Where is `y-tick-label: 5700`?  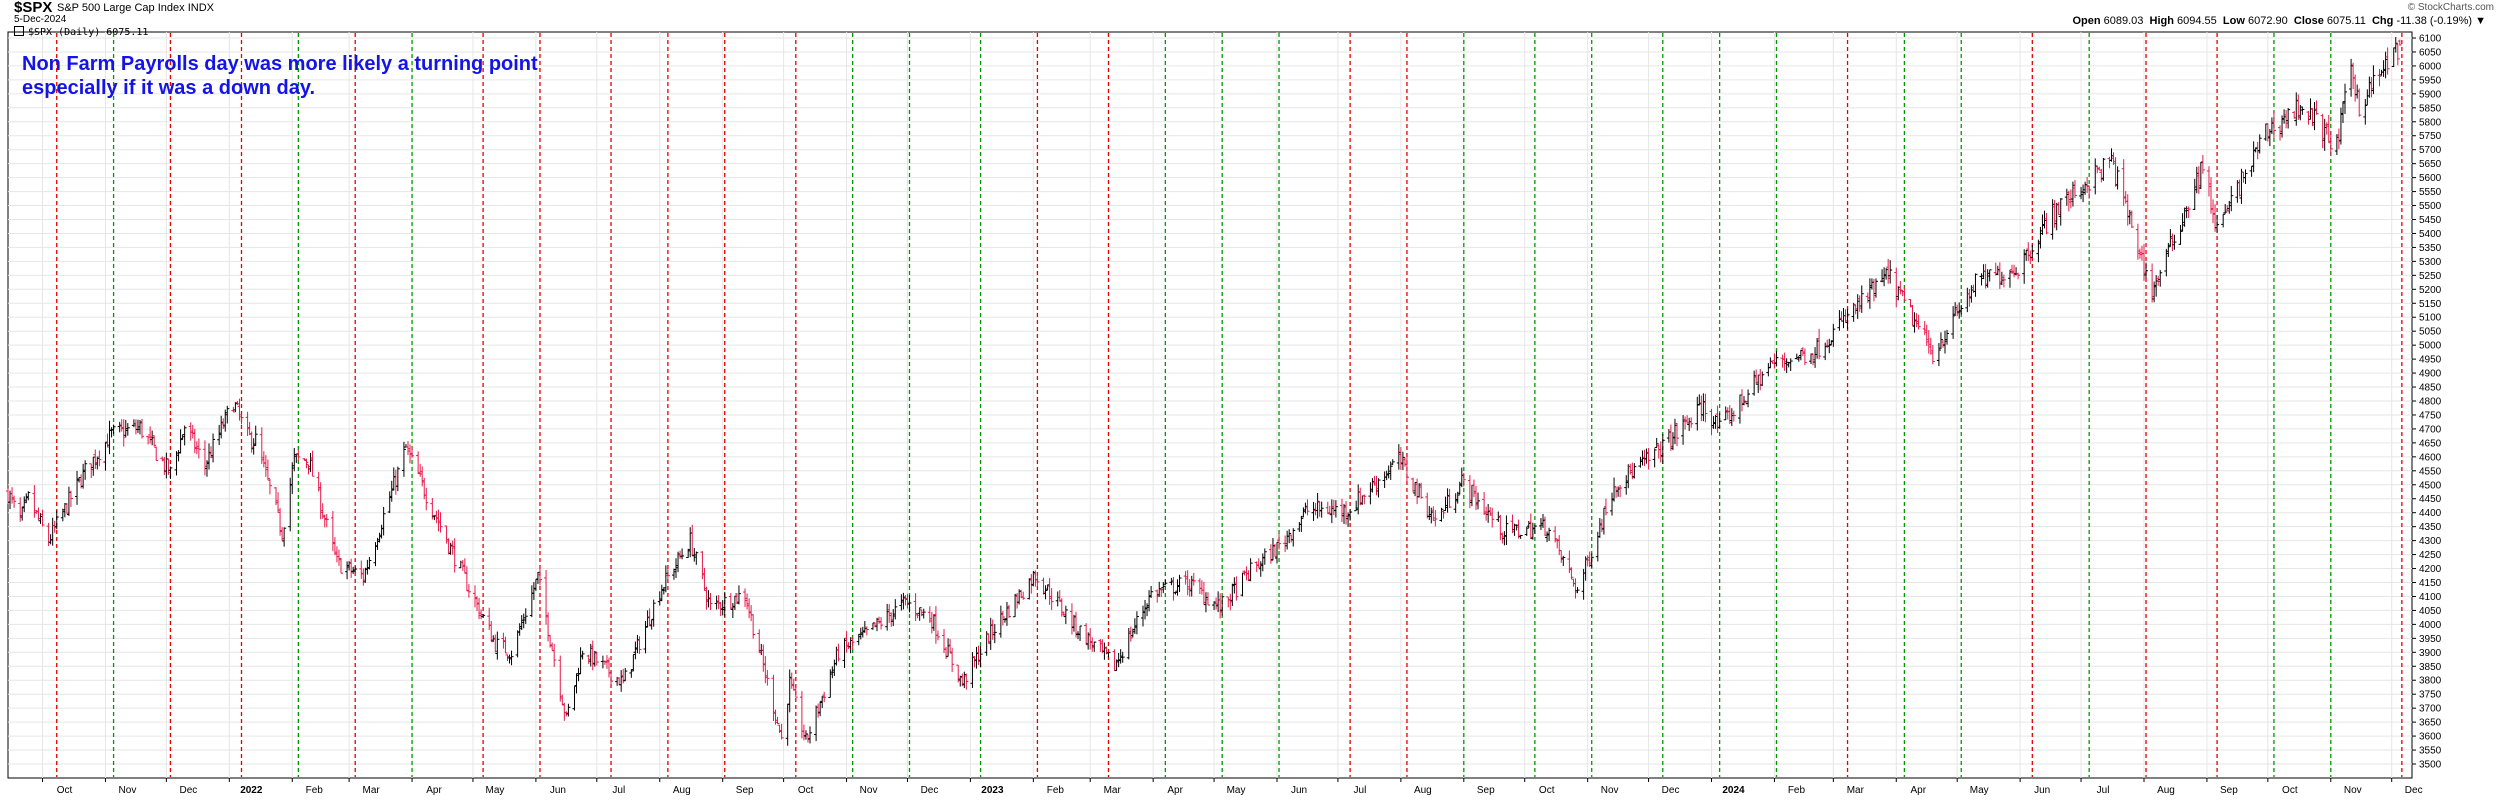
y-tick-label: 5700 is located at coordinates (2430, 150).